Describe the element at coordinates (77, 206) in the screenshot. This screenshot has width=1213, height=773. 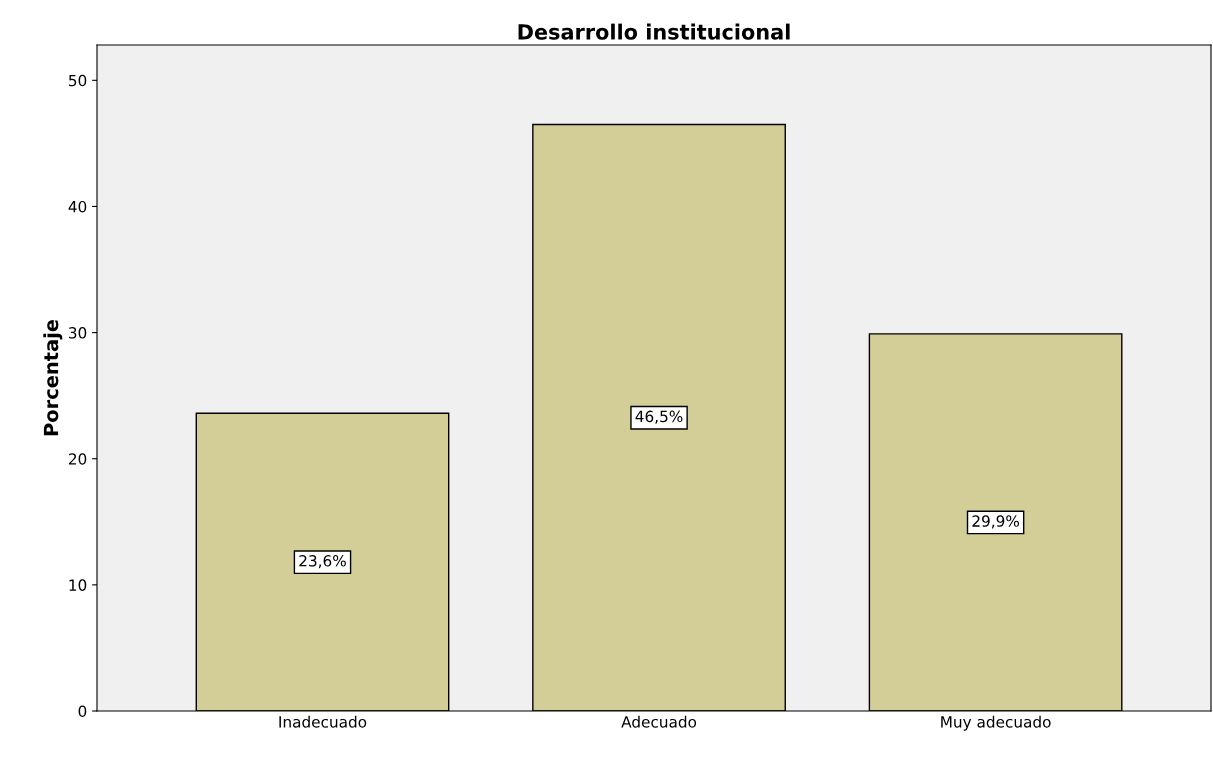
I see `y-tick-label: 40` at that location.